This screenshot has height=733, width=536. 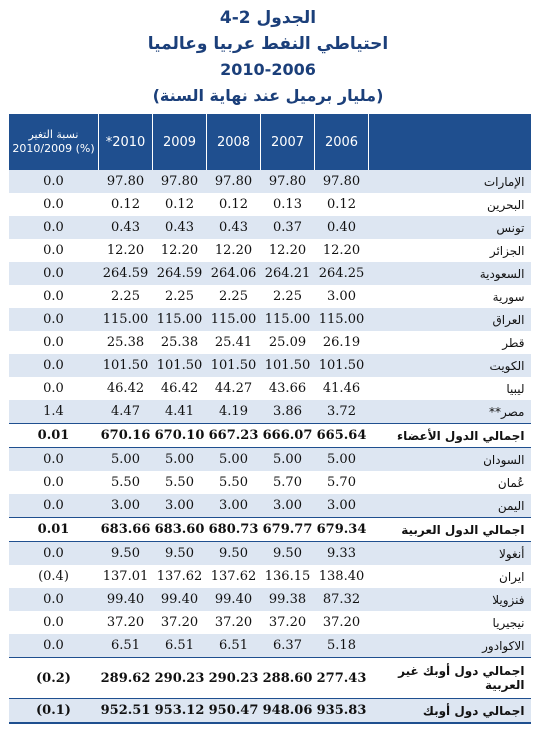 What do you see at coordinates (341, 711) in the screenshot?
I see `value-cell: 935.83` at bounding box center [341, 711].